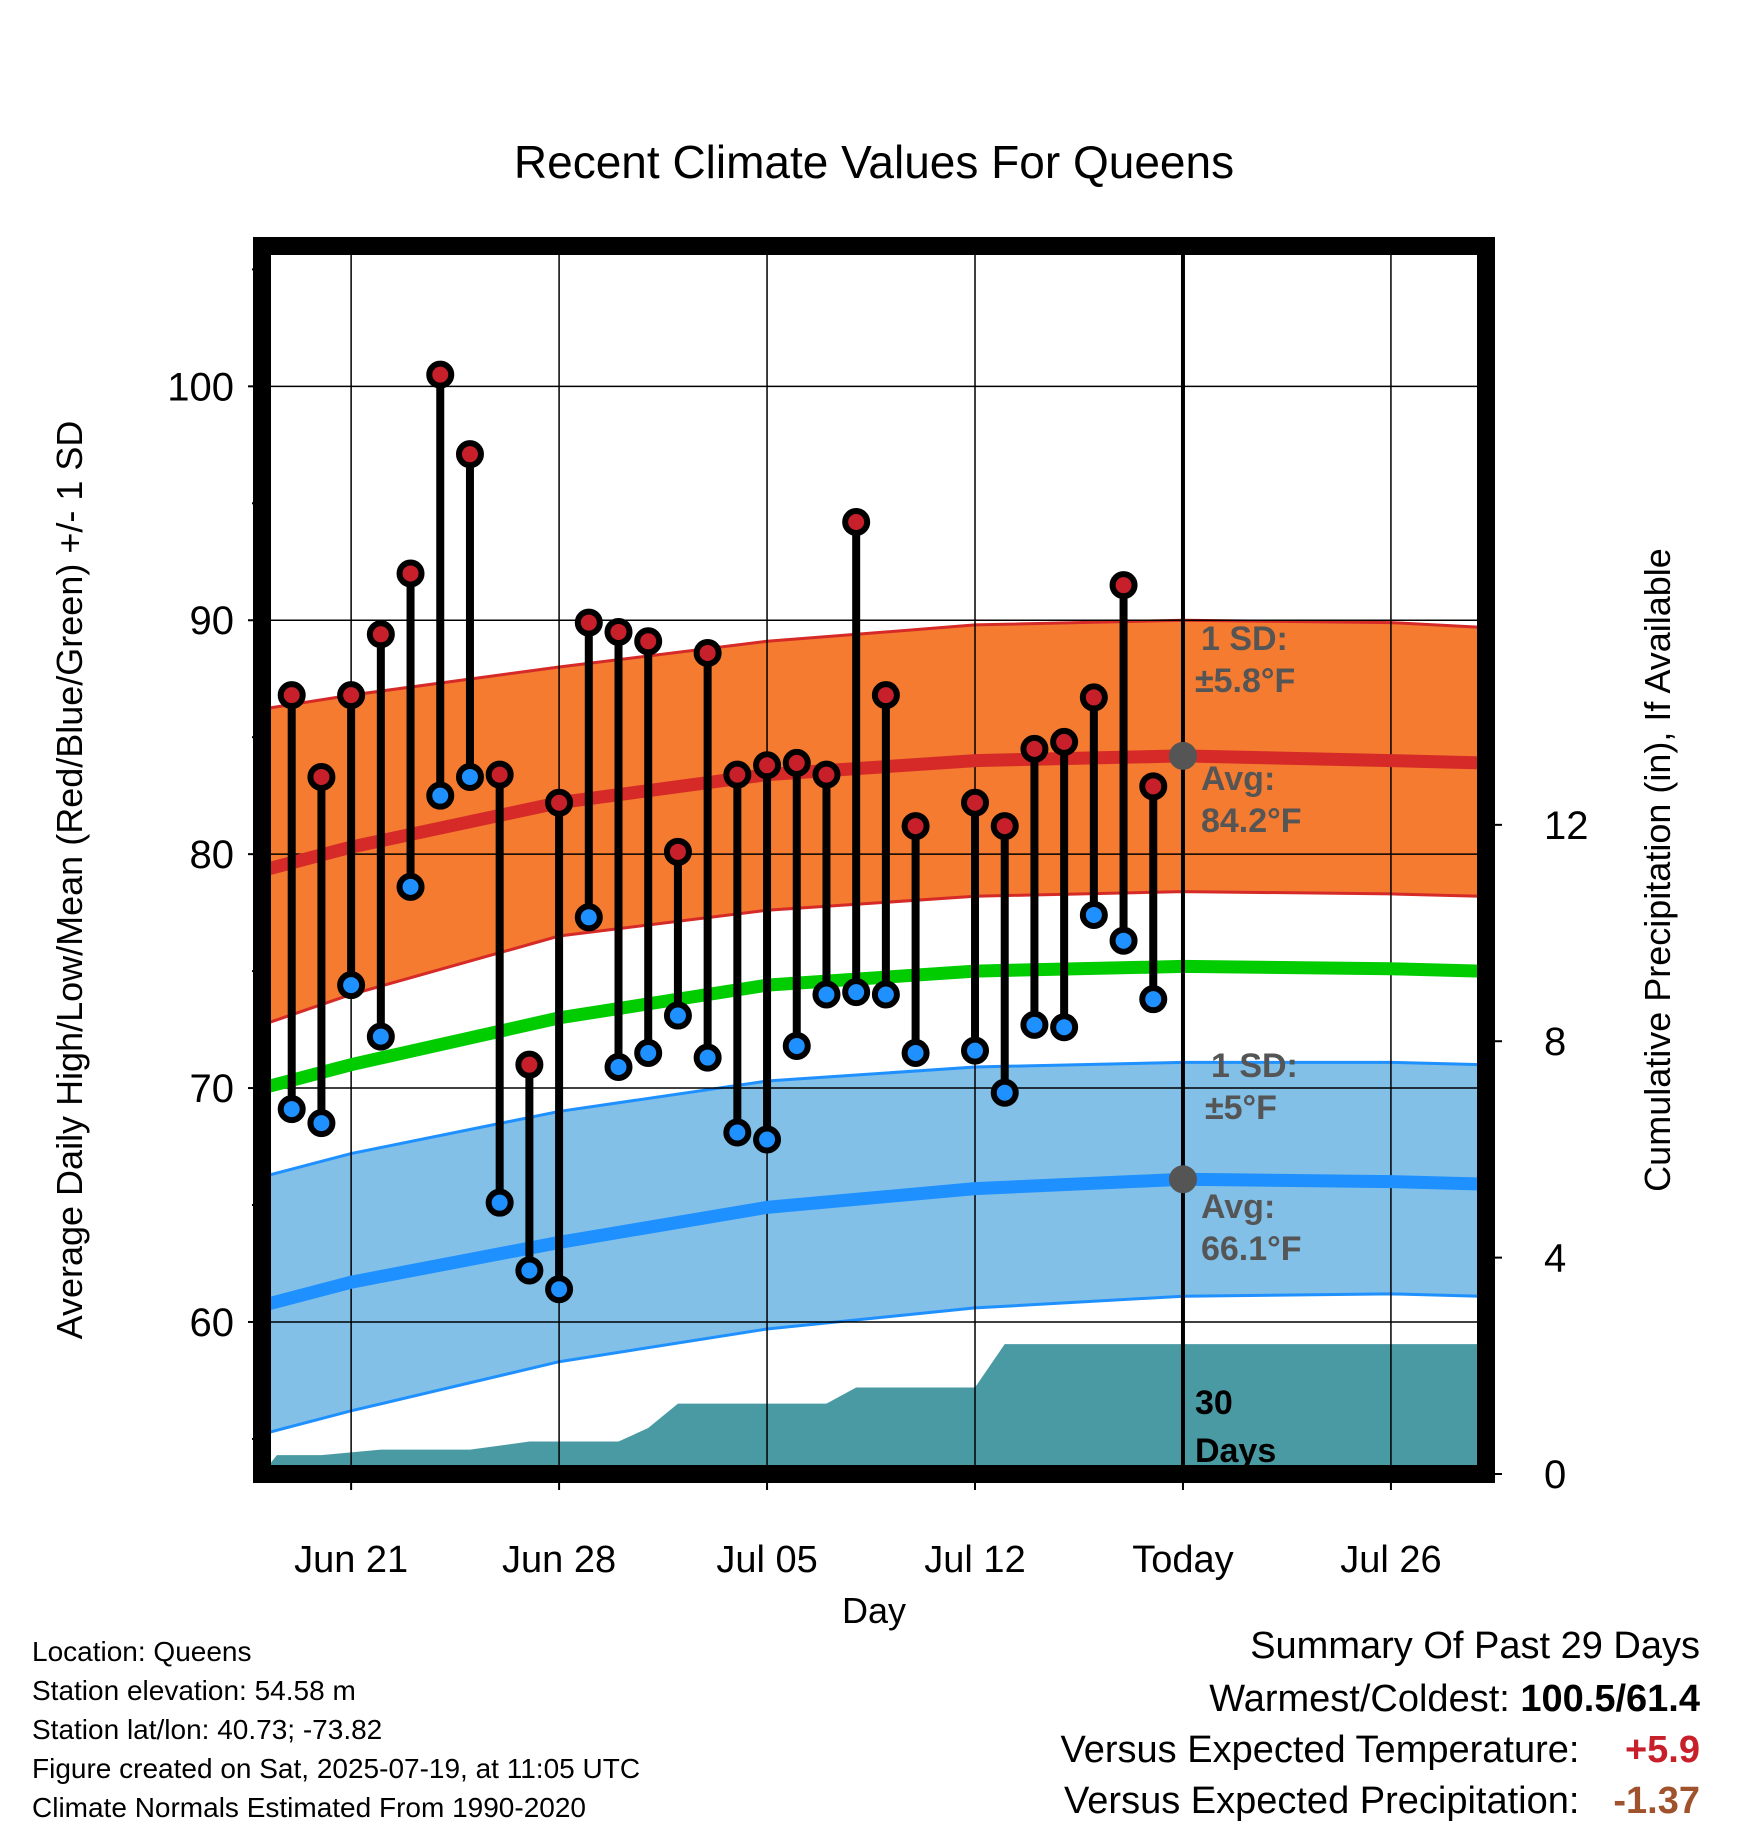 This screenshot has height=1828, width=1748. Describe the element at coordinates (142, 1651) in the screenshot. I see `info-location: Location: Queens` at that location.